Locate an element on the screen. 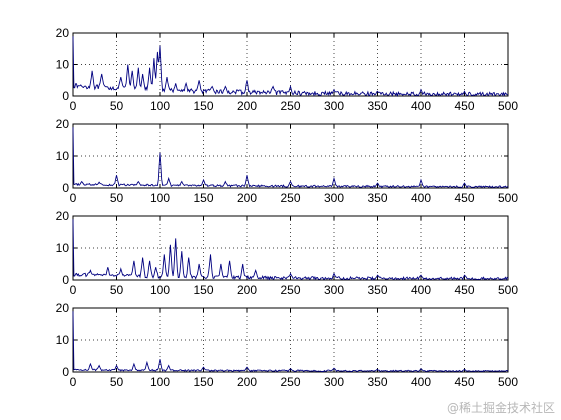 The image size is (561, 420). watermark: @稀土掘金技术社区 is located at coordinates (500, 408).